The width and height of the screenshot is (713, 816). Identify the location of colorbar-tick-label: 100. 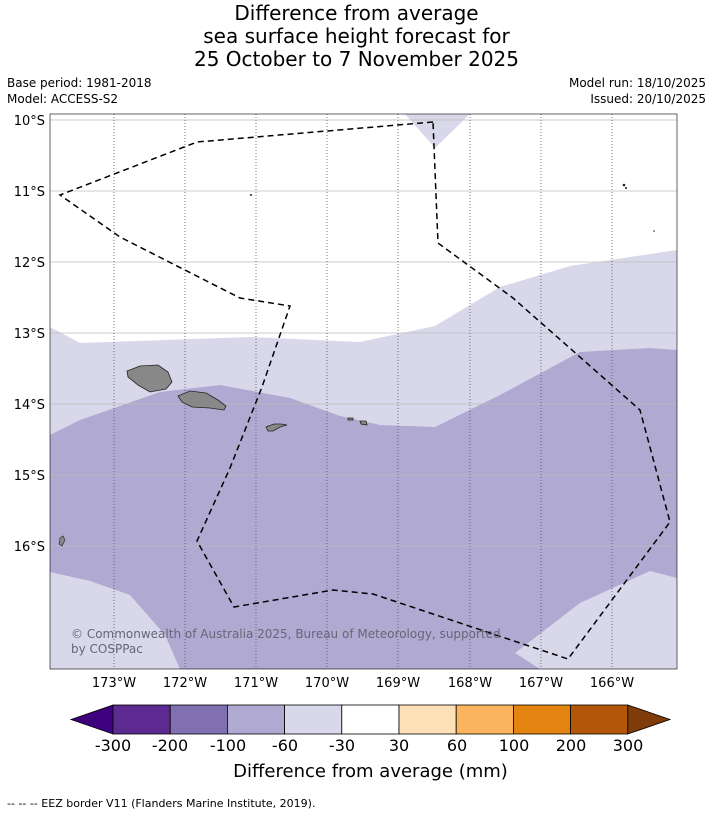
(514, 745).